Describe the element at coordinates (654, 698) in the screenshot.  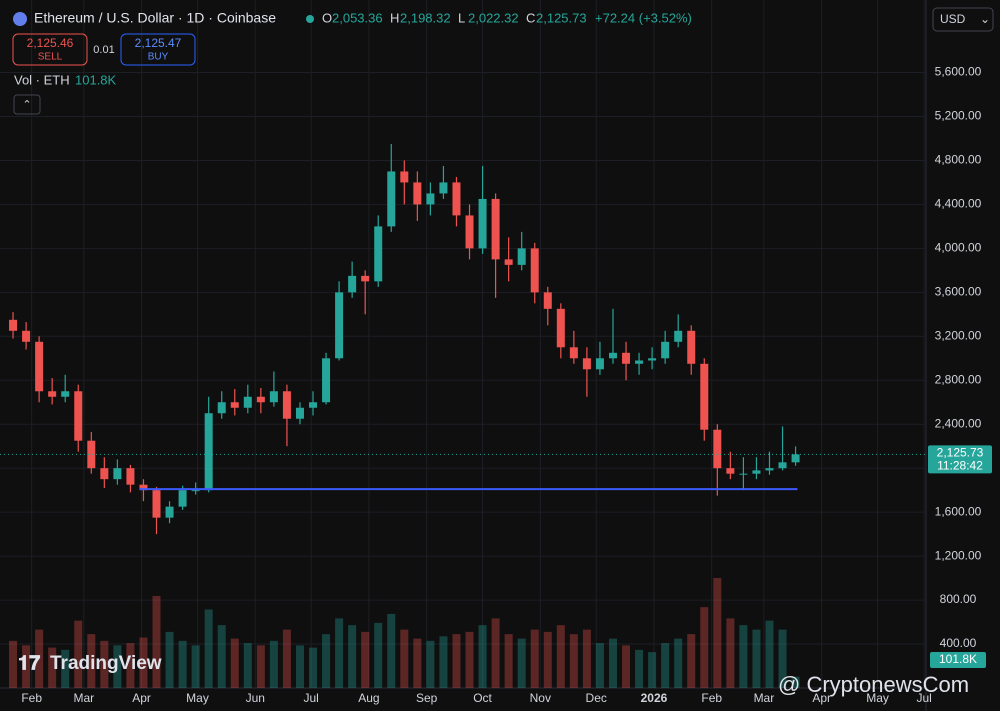
I see `x-tick-label: 2026` at that location.